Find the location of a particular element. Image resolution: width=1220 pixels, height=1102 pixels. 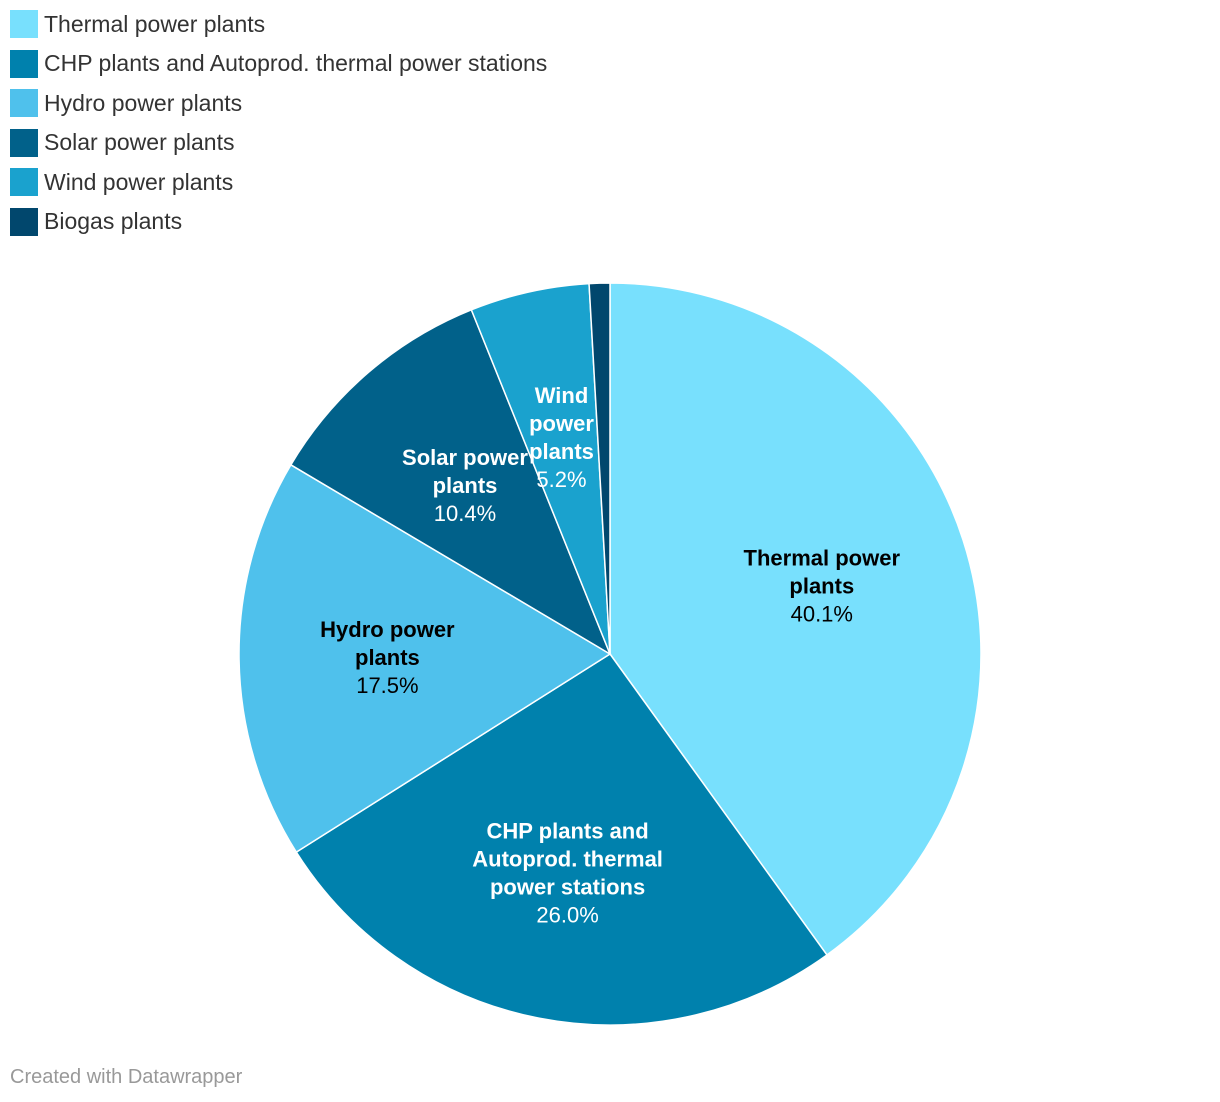

legend-item: Solar power plants is located at coordinates (278, 142).